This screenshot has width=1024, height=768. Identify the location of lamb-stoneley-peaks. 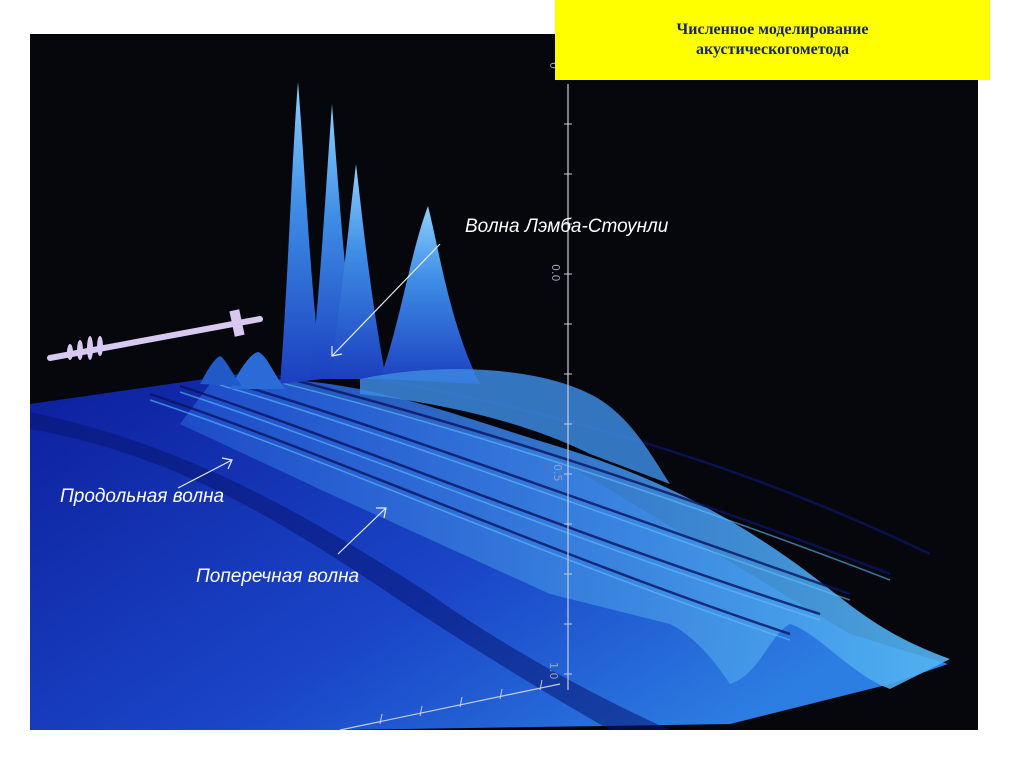
(340, 235).